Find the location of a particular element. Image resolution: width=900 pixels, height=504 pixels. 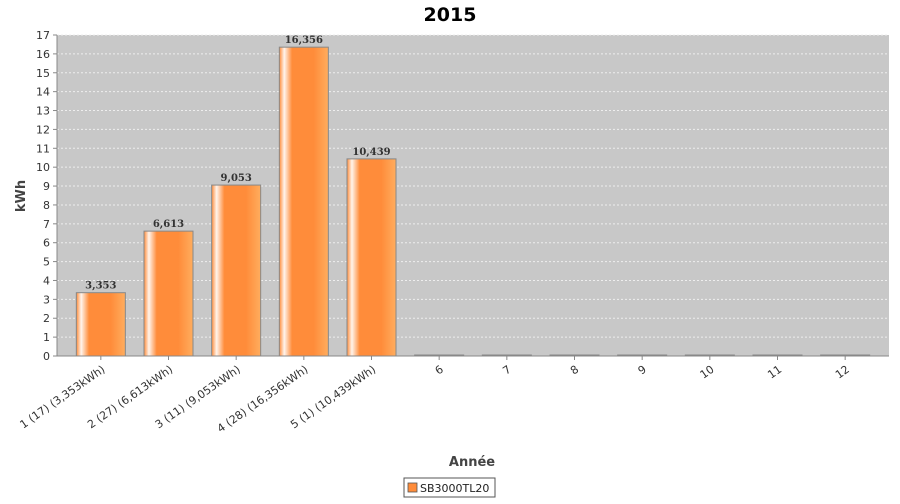

data-label: 16,356 is located at coordinates (304, 40).